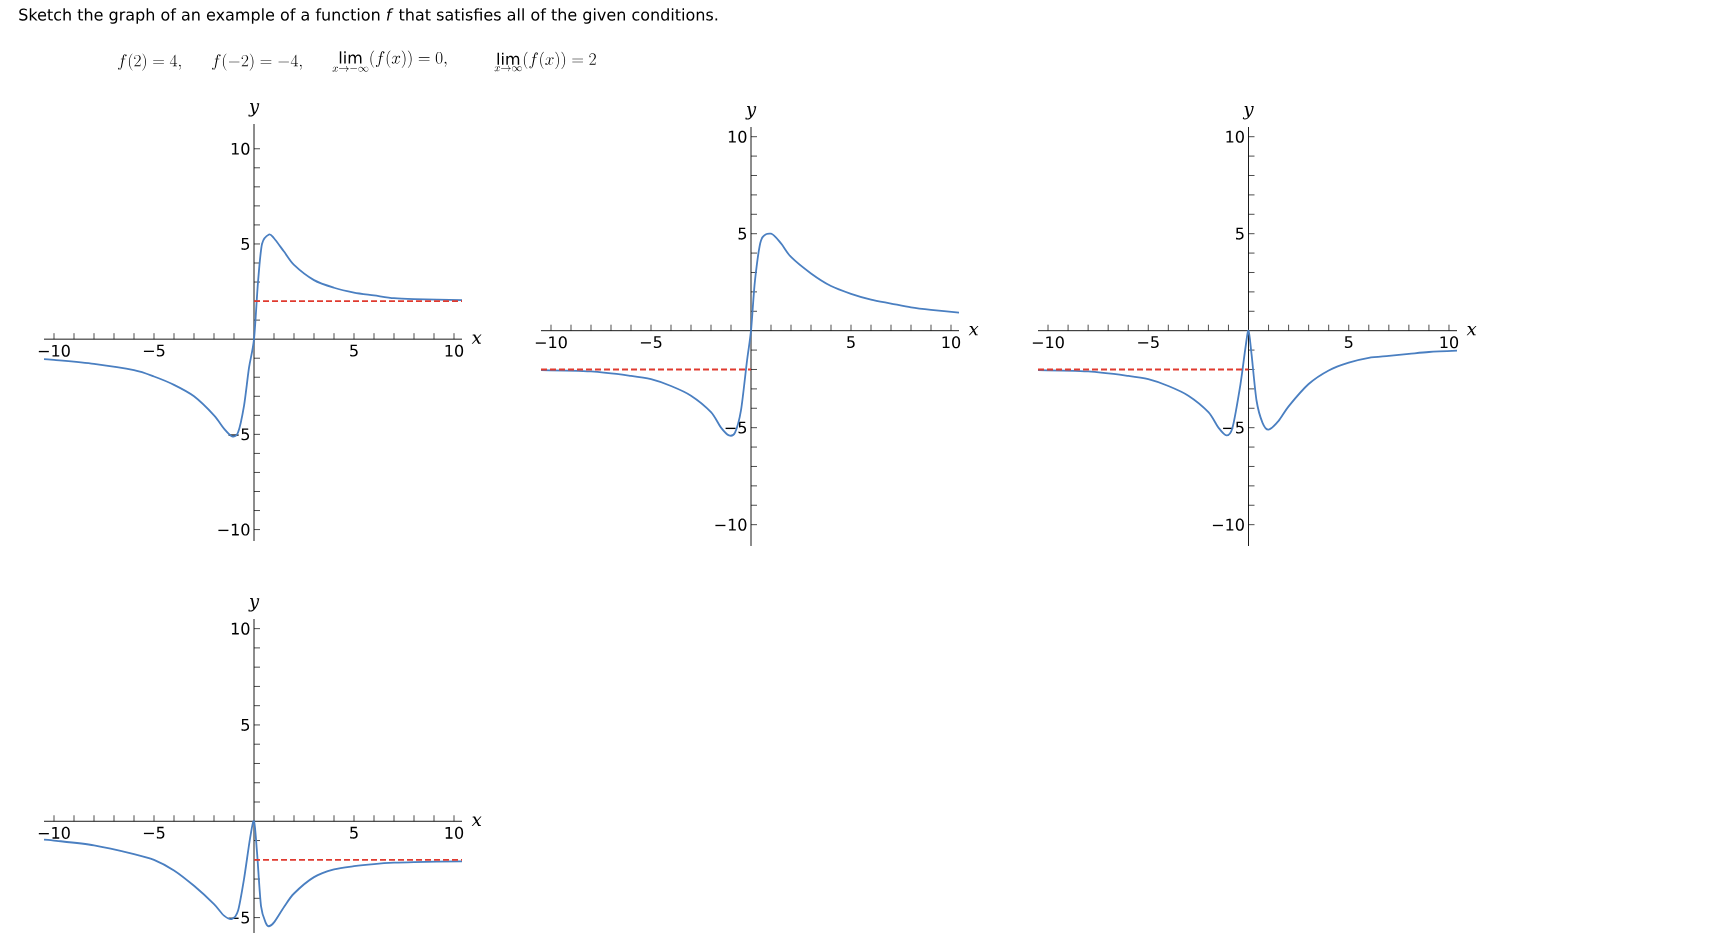  I want to click on chart-title: Sketch the graph of an example of a function f that satisfies all of the given conditions., so click(368, 16).